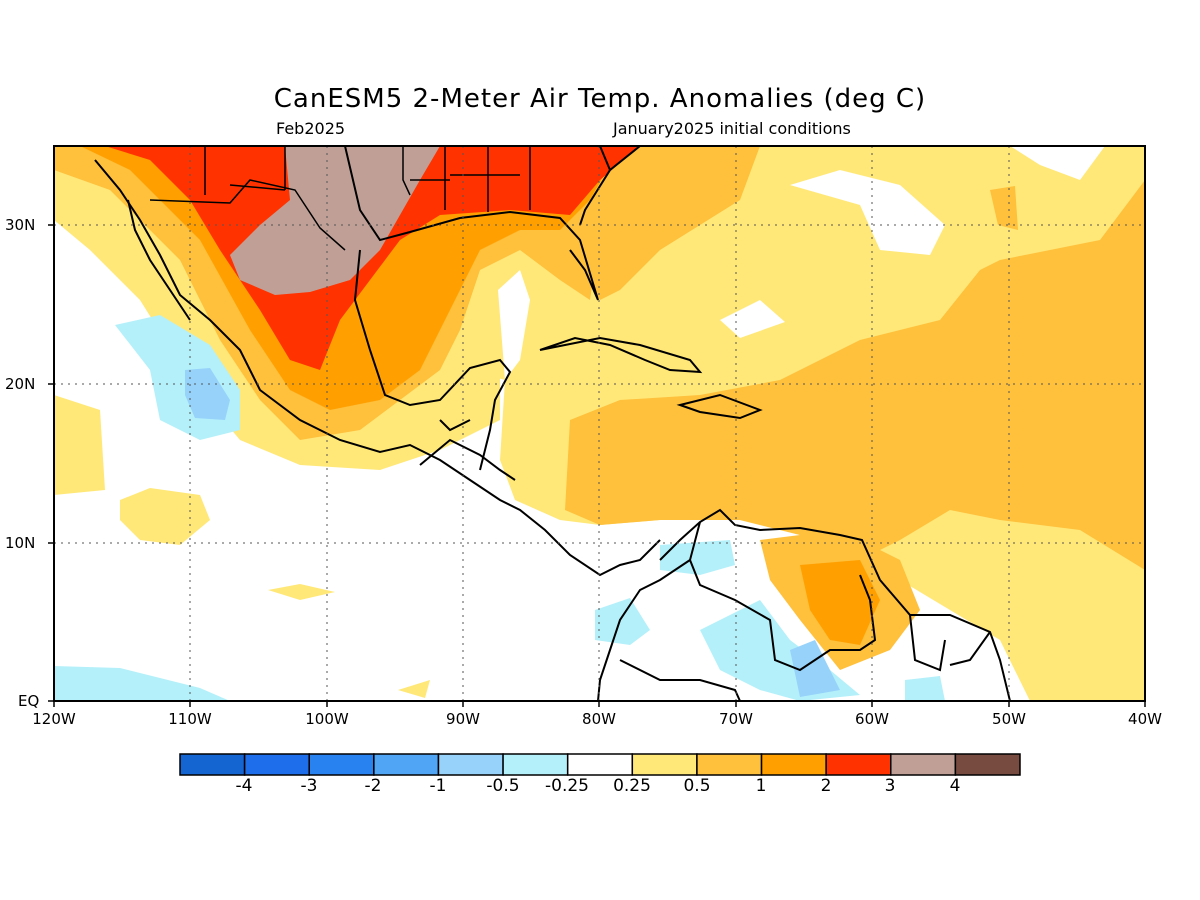  I want to click on anomaly-region-atlantic-warm-spot, so click(1004, 208).